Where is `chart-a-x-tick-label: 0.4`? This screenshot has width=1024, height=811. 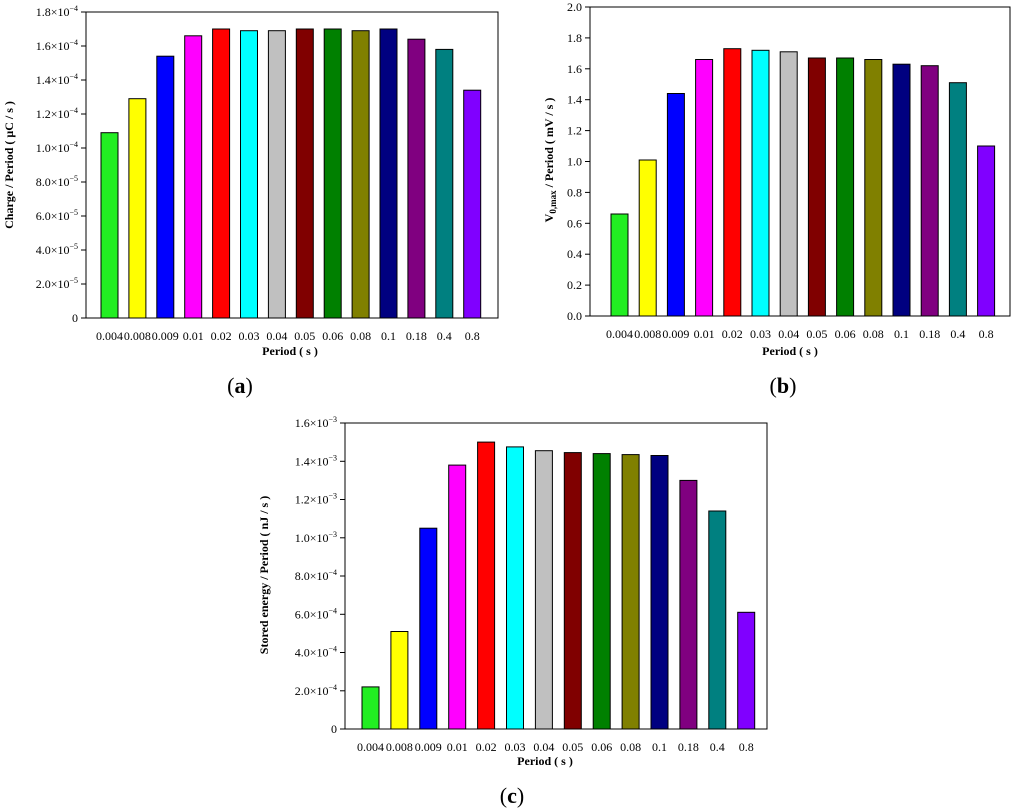 chart-a-x-tick-label: 0.4 is located at coordinates (444, 336).